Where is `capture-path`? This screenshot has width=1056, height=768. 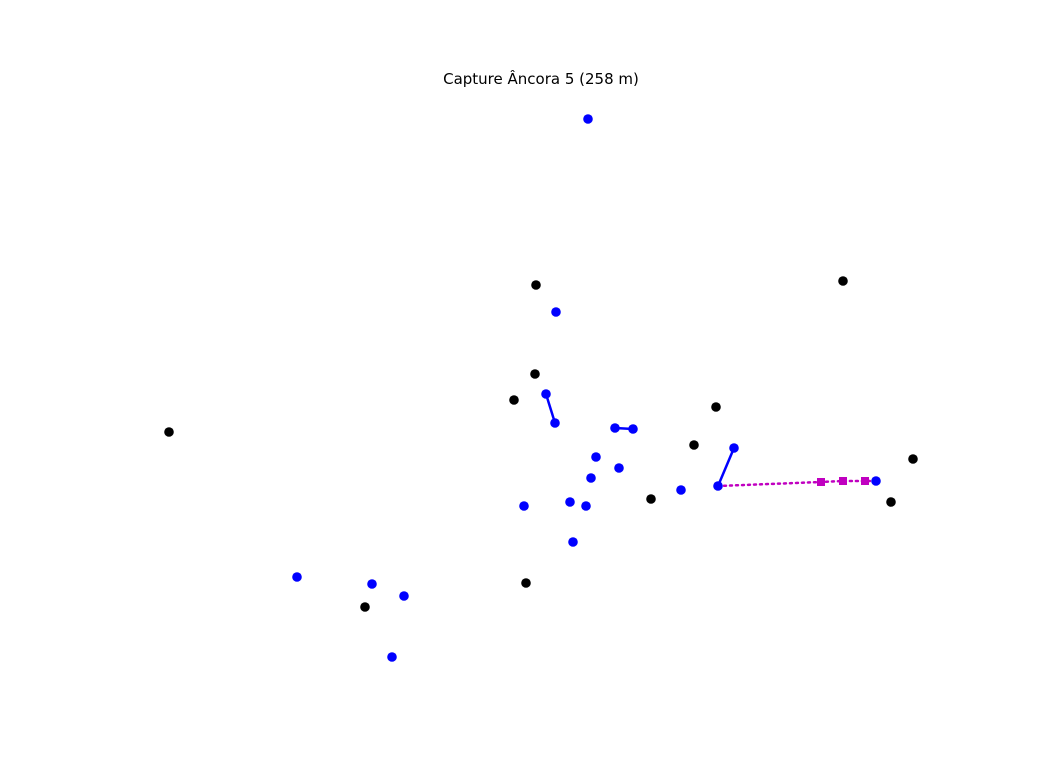
capture-path is located at coordinates (797, 483).